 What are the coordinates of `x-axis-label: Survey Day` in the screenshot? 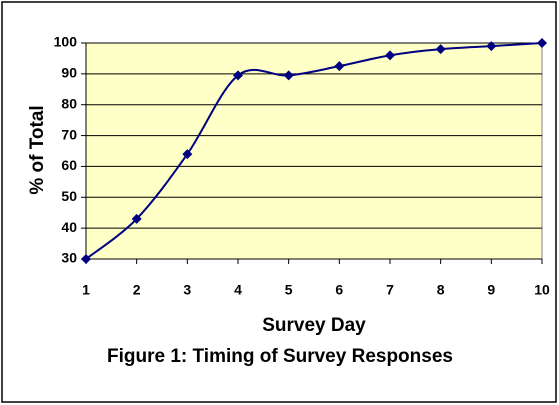 It's located at (314, 325).